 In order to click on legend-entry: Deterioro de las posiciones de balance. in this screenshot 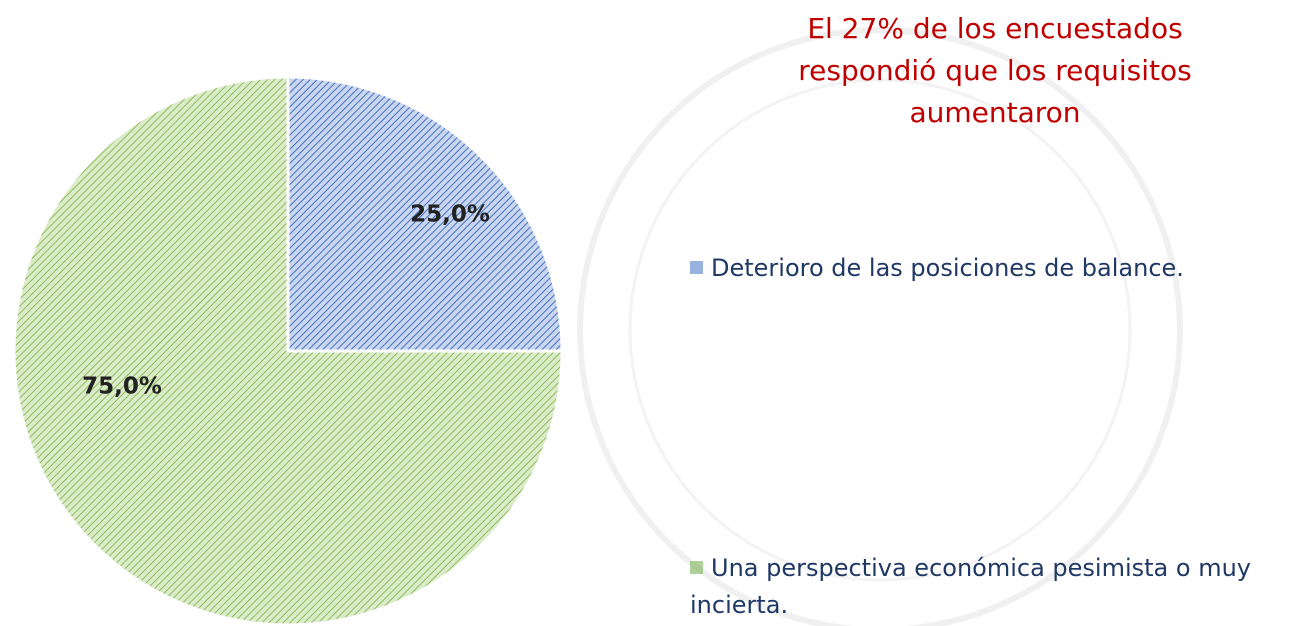, I will do `click(1000, 268)`.